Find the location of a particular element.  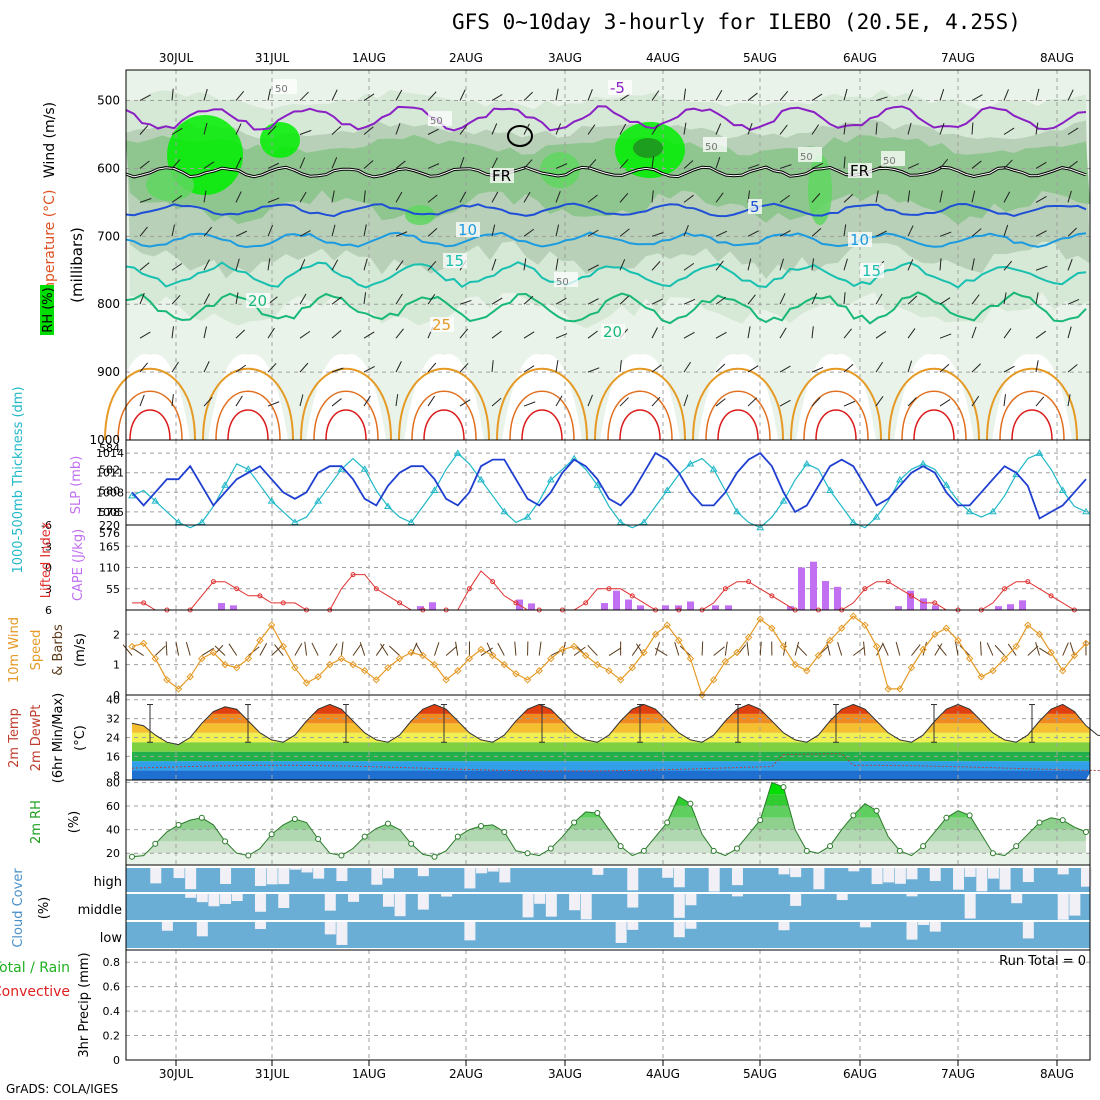

rh-tick: 80 is located at coordinates (113, 782).